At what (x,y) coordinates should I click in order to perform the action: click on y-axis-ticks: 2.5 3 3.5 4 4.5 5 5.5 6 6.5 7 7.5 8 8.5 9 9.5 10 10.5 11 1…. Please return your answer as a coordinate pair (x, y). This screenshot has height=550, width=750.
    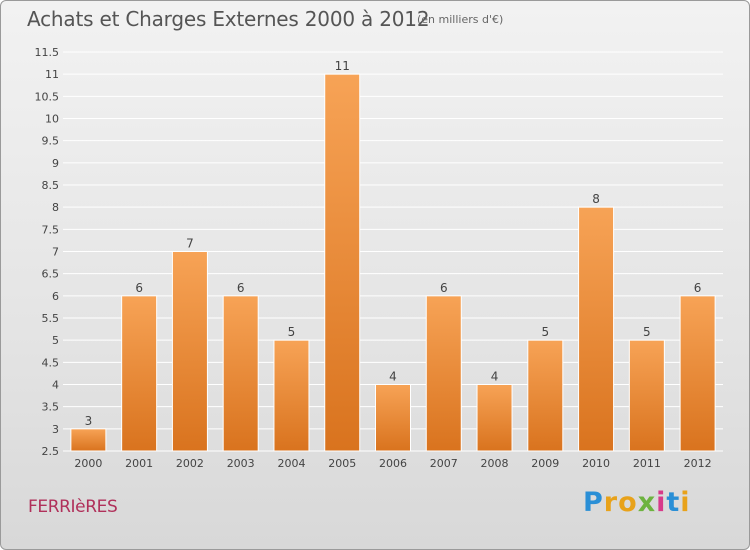
    Looking at the image, I should click on (47, 252).